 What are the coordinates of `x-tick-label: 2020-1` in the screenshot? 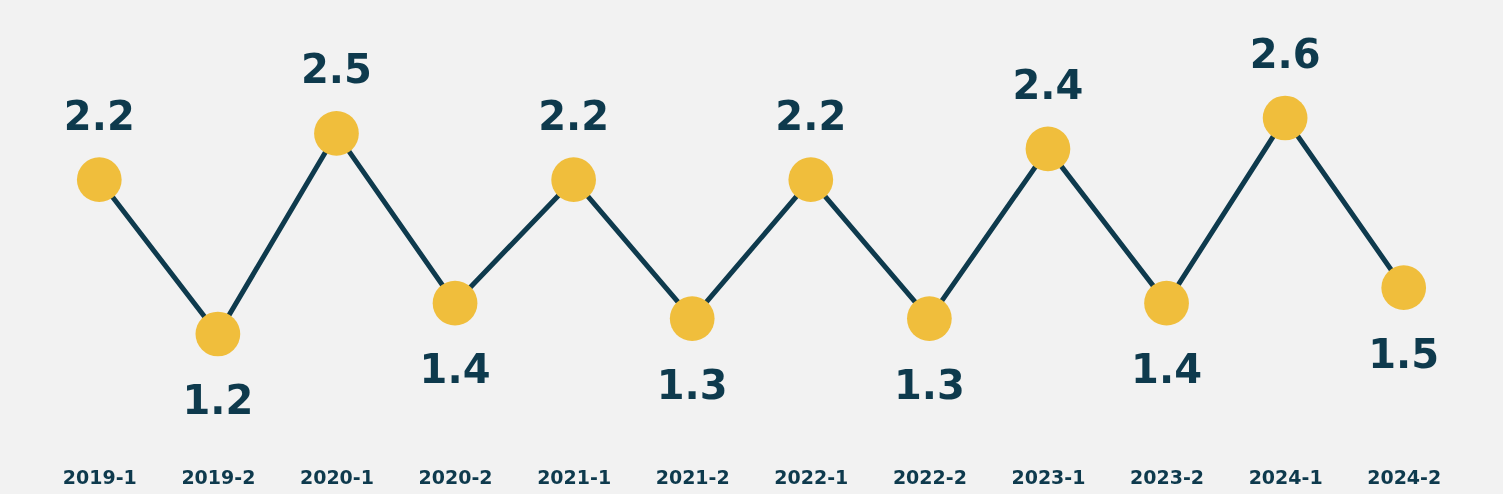 It's located at (336, 476).